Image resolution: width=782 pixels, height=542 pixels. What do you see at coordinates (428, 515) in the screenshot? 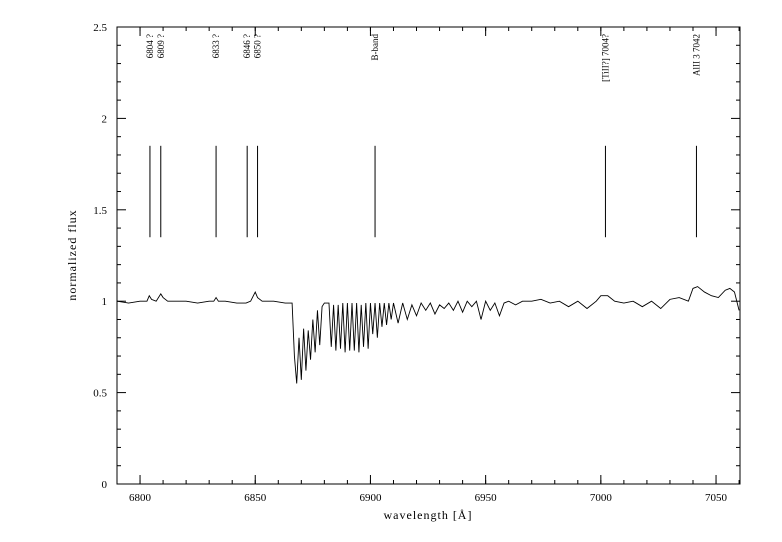
I see `x-axis-label: wavelength [Å]` at bounding box center [428, 515].